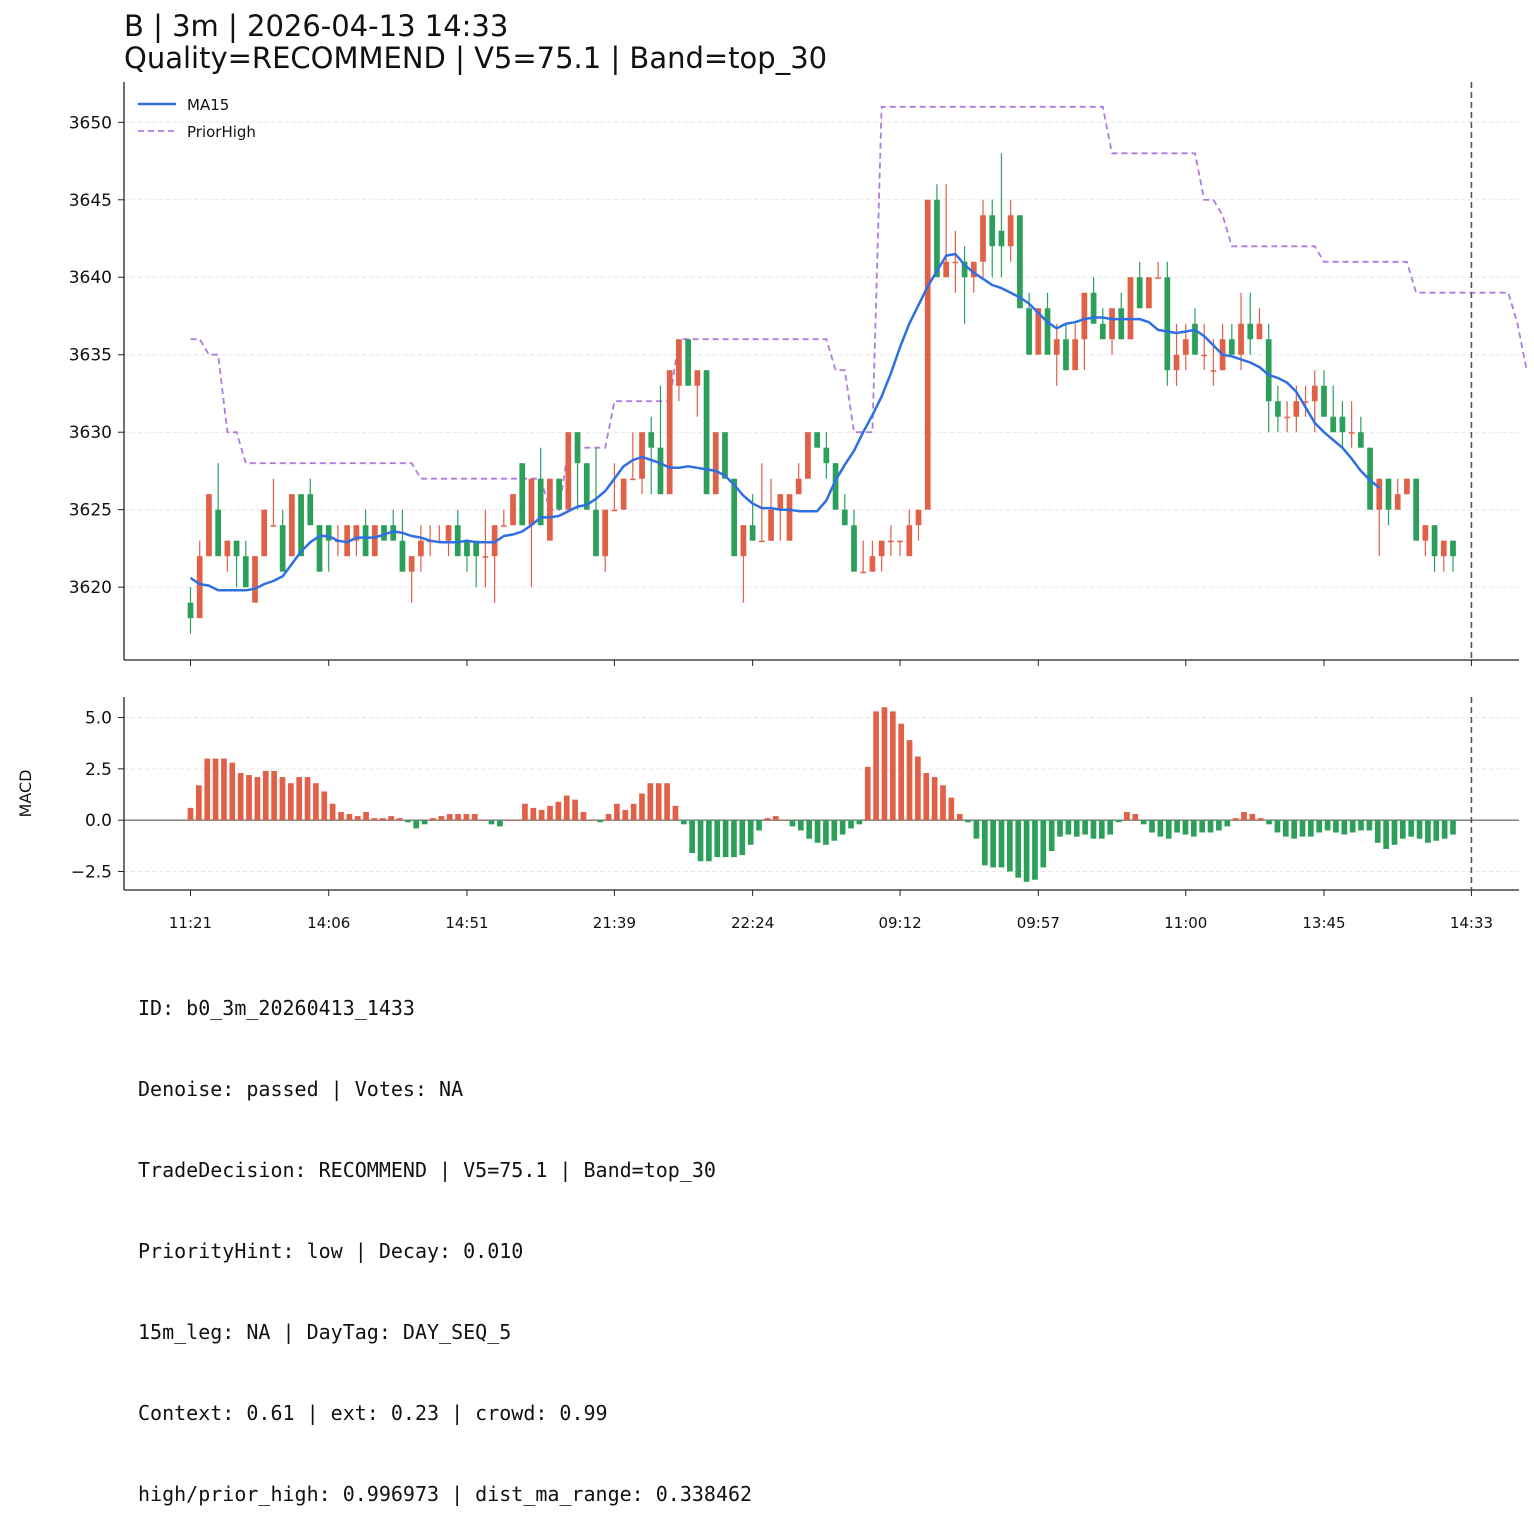 The image size is (1534, 1535). What do you see at coordinates (25, 794) in the screenshot?
I see `macd-ylabel: MACD` at bounding box center [25, 794].